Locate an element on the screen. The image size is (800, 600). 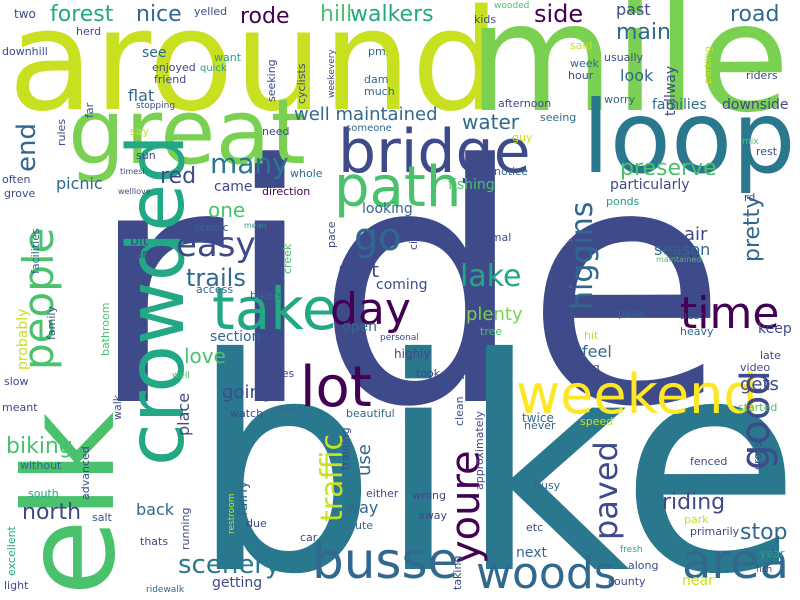
word: without is located at coordinates (41, 465).